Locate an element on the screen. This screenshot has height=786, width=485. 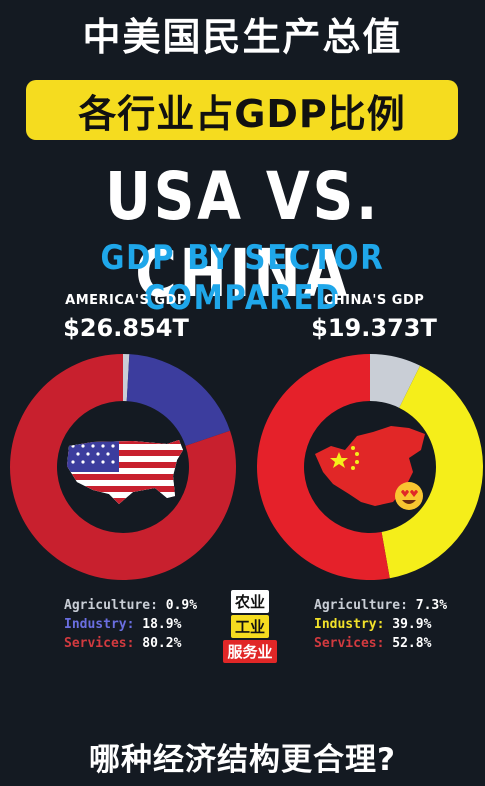
us-donut-chart is located at coordinates (122, 467).